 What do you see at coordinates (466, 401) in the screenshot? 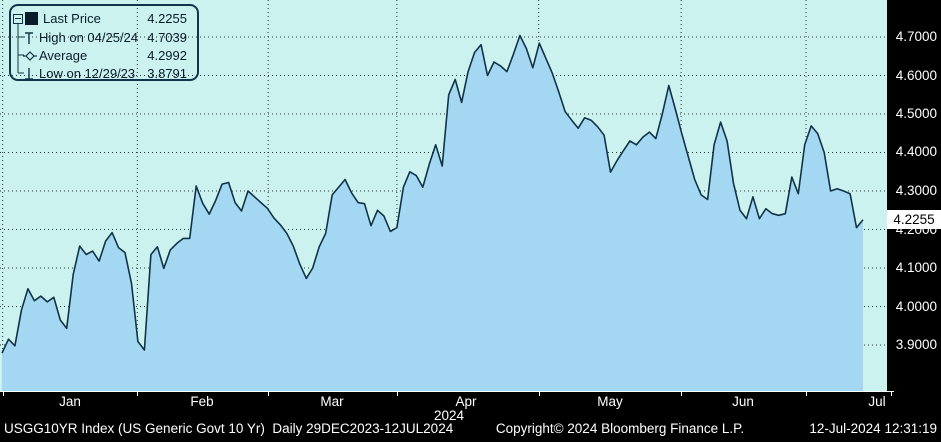
I see `x-axis-month-label: Apr` at bounding box center [466, 401].